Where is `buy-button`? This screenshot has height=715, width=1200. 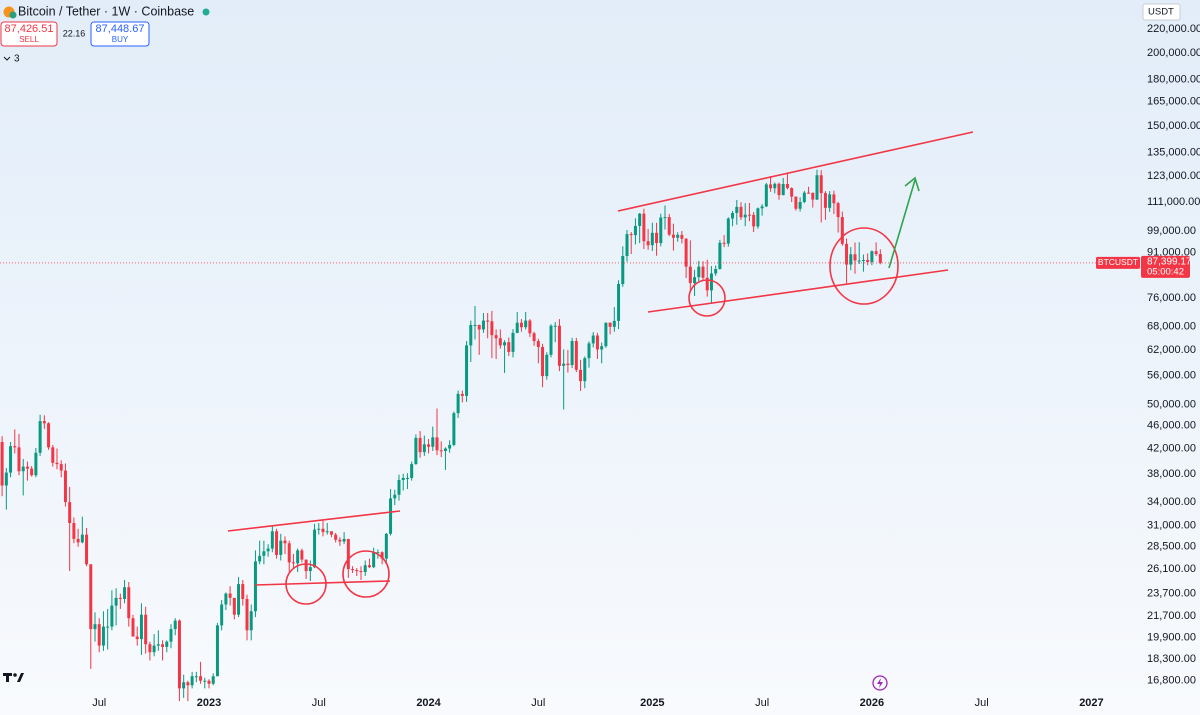 buy-button is located at coordinates (120, 34).